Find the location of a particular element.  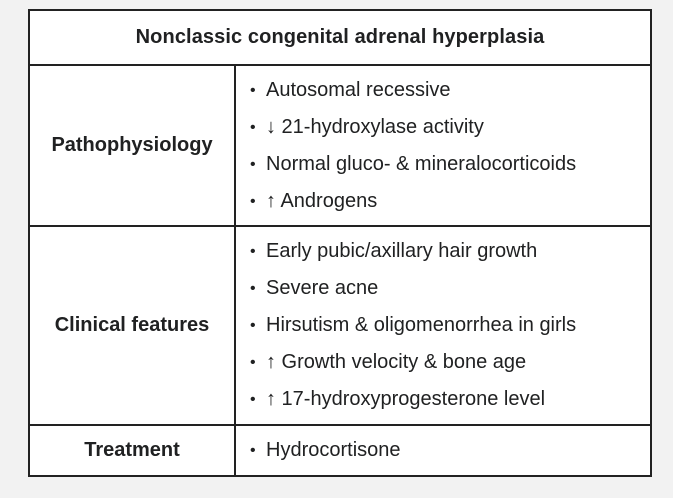

list-item: • ↓ 21-hydroxylase activity is located at coordinates (450, 127).